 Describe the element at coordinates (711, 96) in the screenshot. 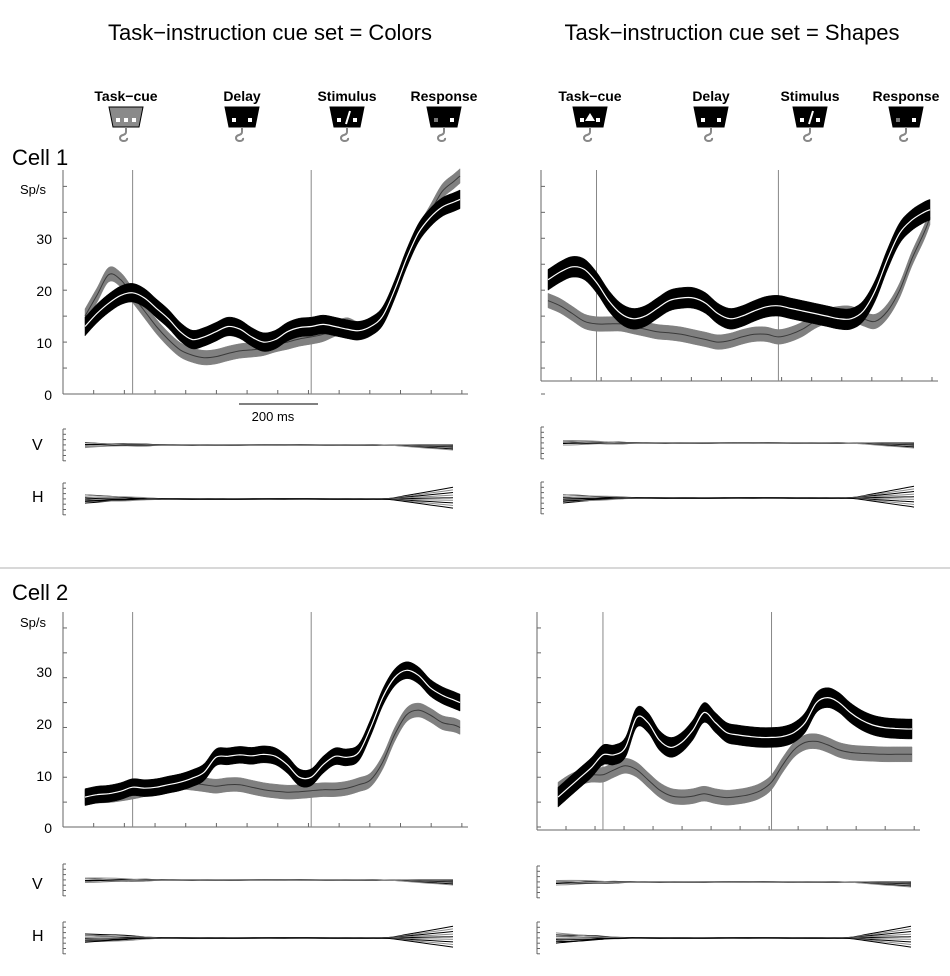

I see `event-label-delay: Delay` at that location.